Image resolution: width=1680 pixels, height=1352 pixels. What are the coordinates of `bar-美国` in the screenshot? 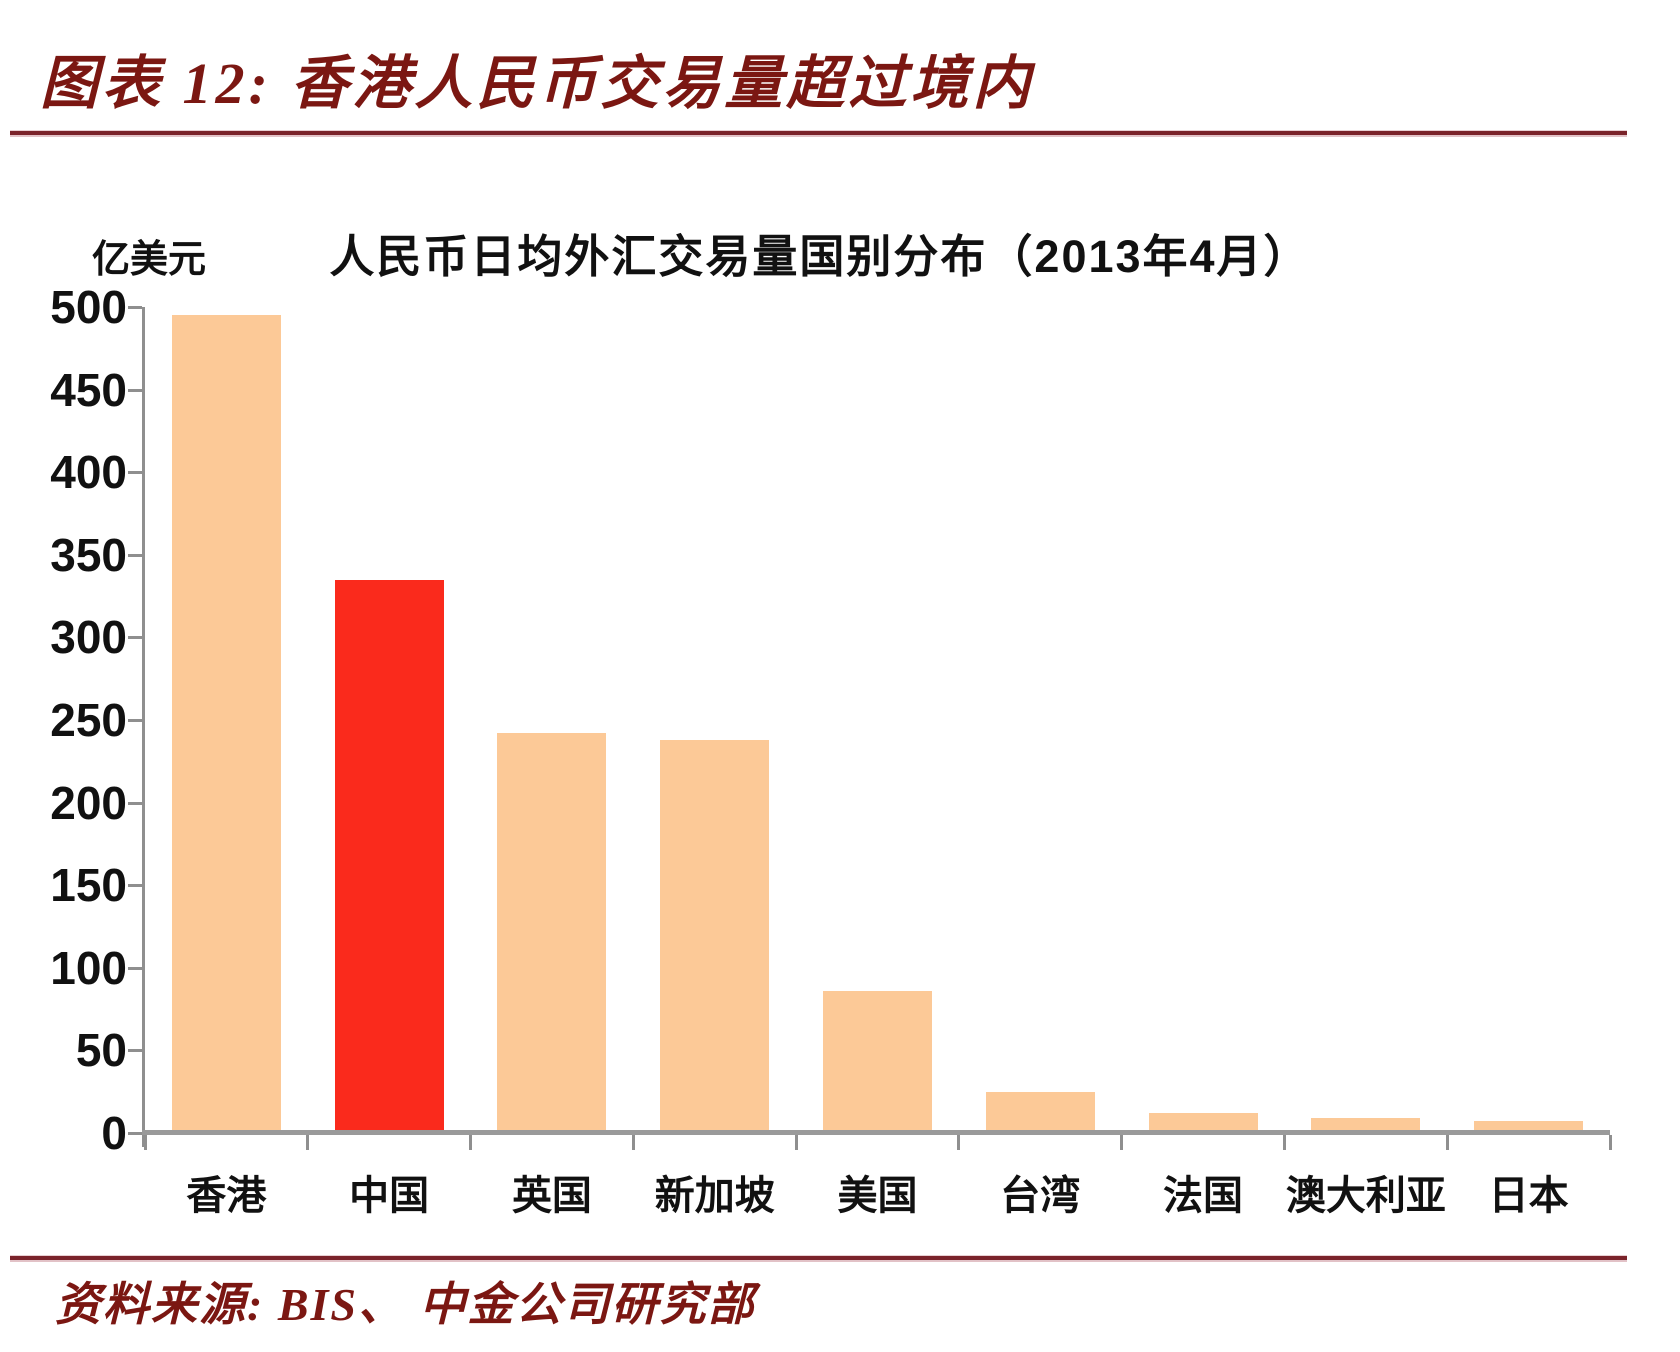 It's located at (877, 1061).